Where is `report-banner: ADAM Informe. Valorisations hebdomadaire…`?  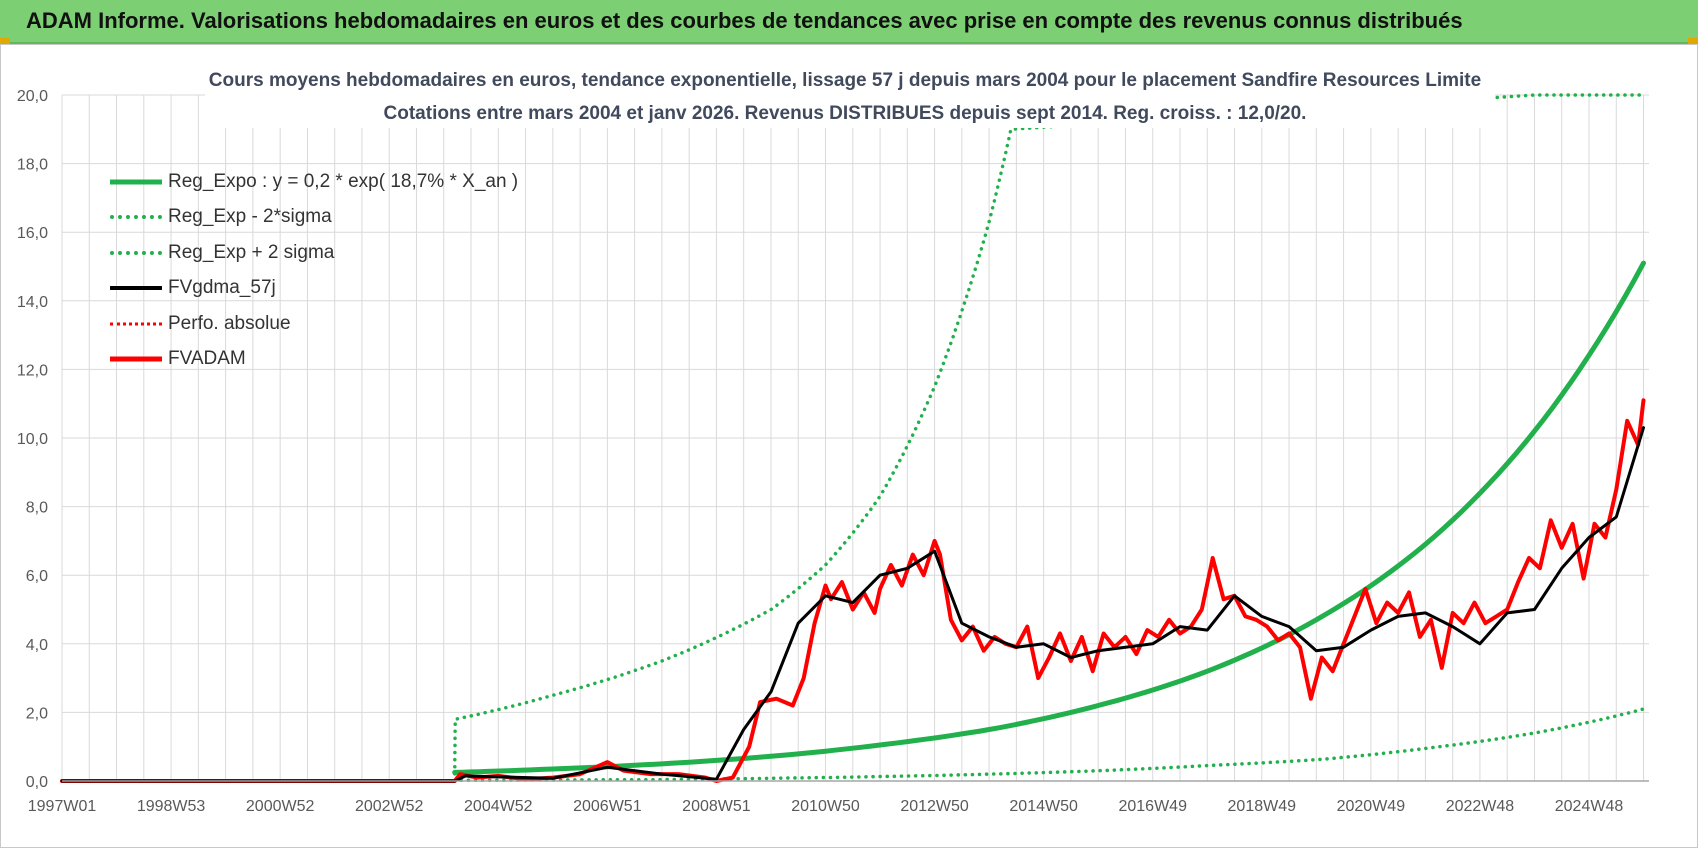
report-banner: ADAM Informe. Valorisations hebdomadaire… is located at coordinates (849, 22).